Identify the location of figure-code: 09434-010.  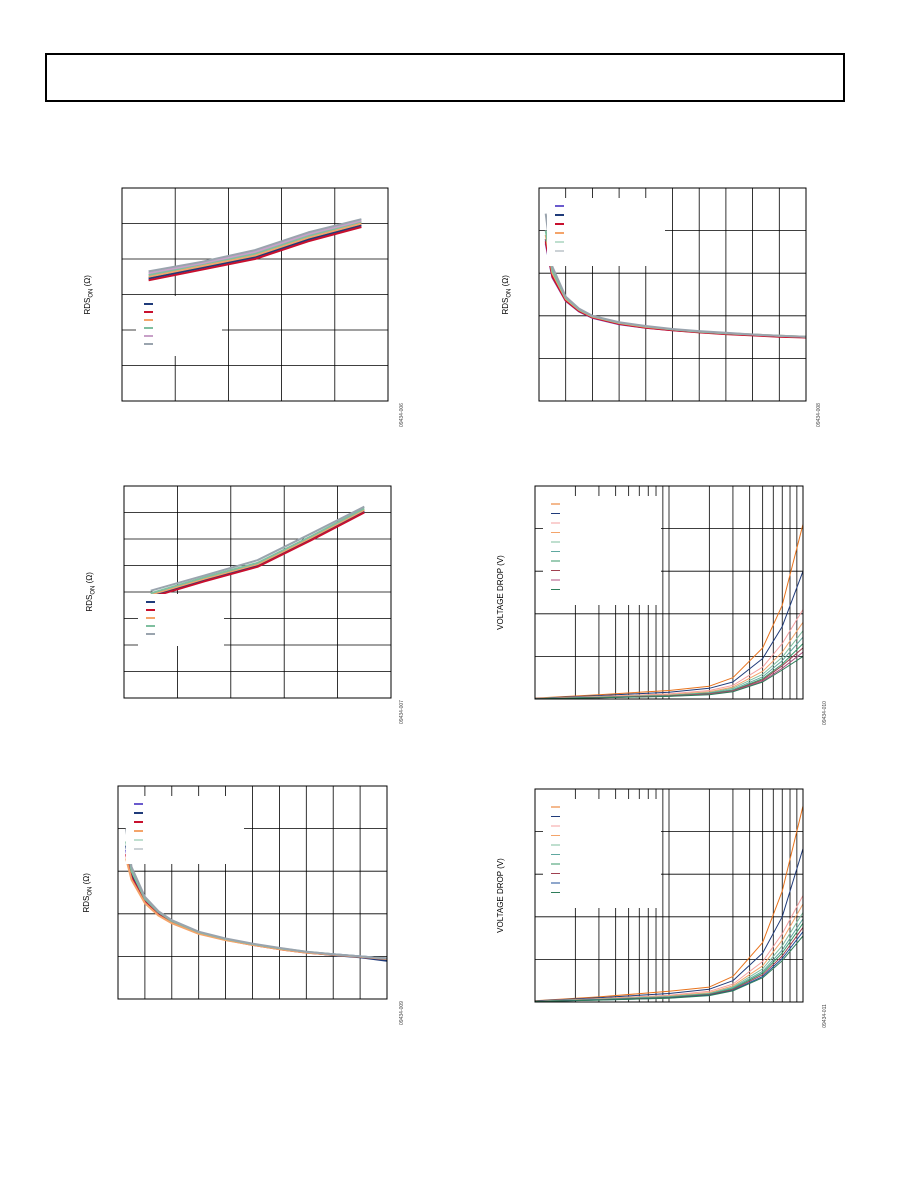
(824, 713).